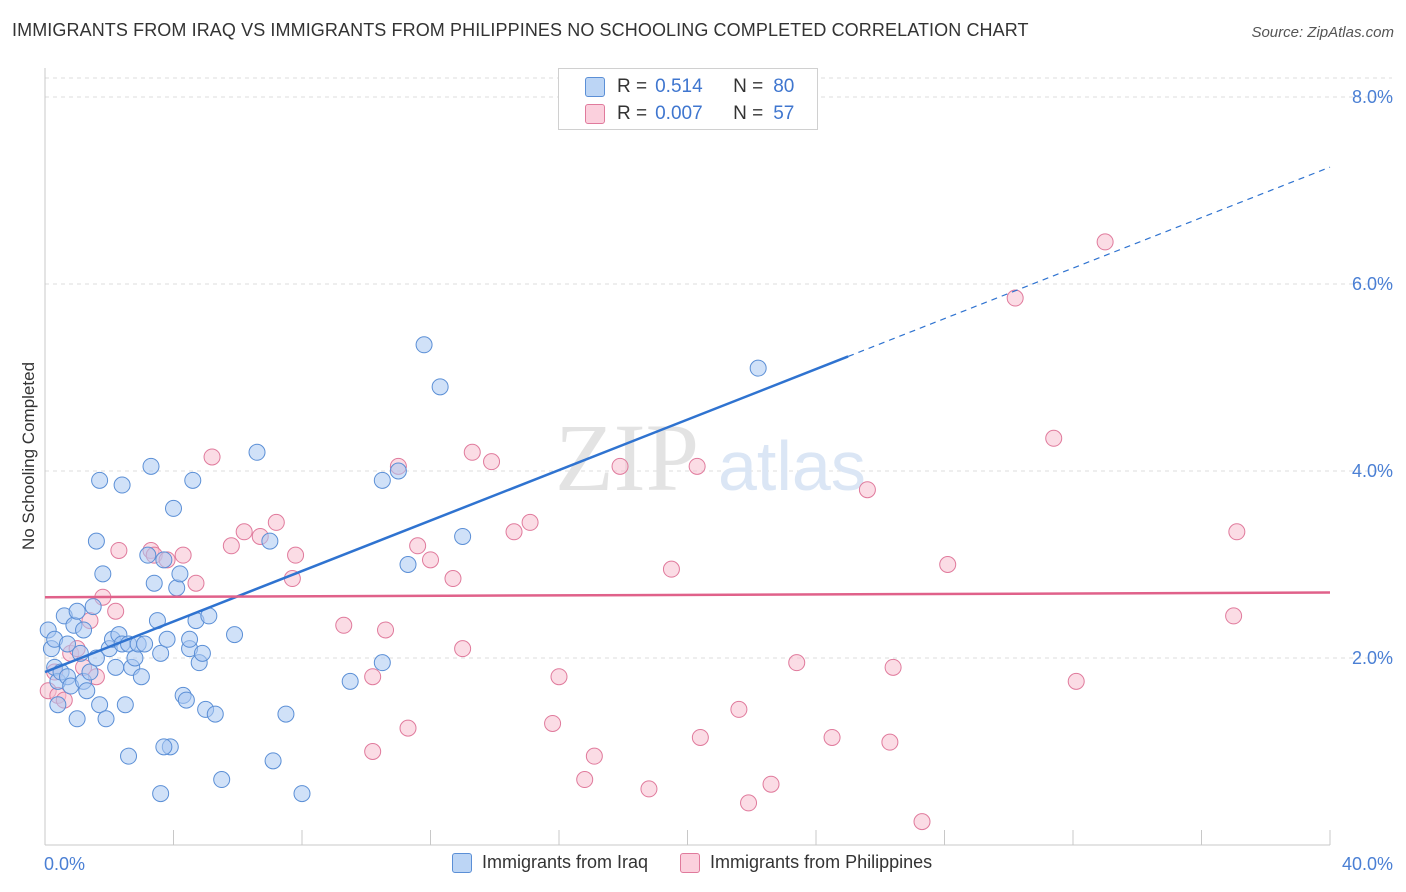 The image size is (1406, 892). What do you see at coordinates (28, 456) in the screenshot?
I see `y-axis-label: No Schooling Completed` at bounding box center [28, 456].